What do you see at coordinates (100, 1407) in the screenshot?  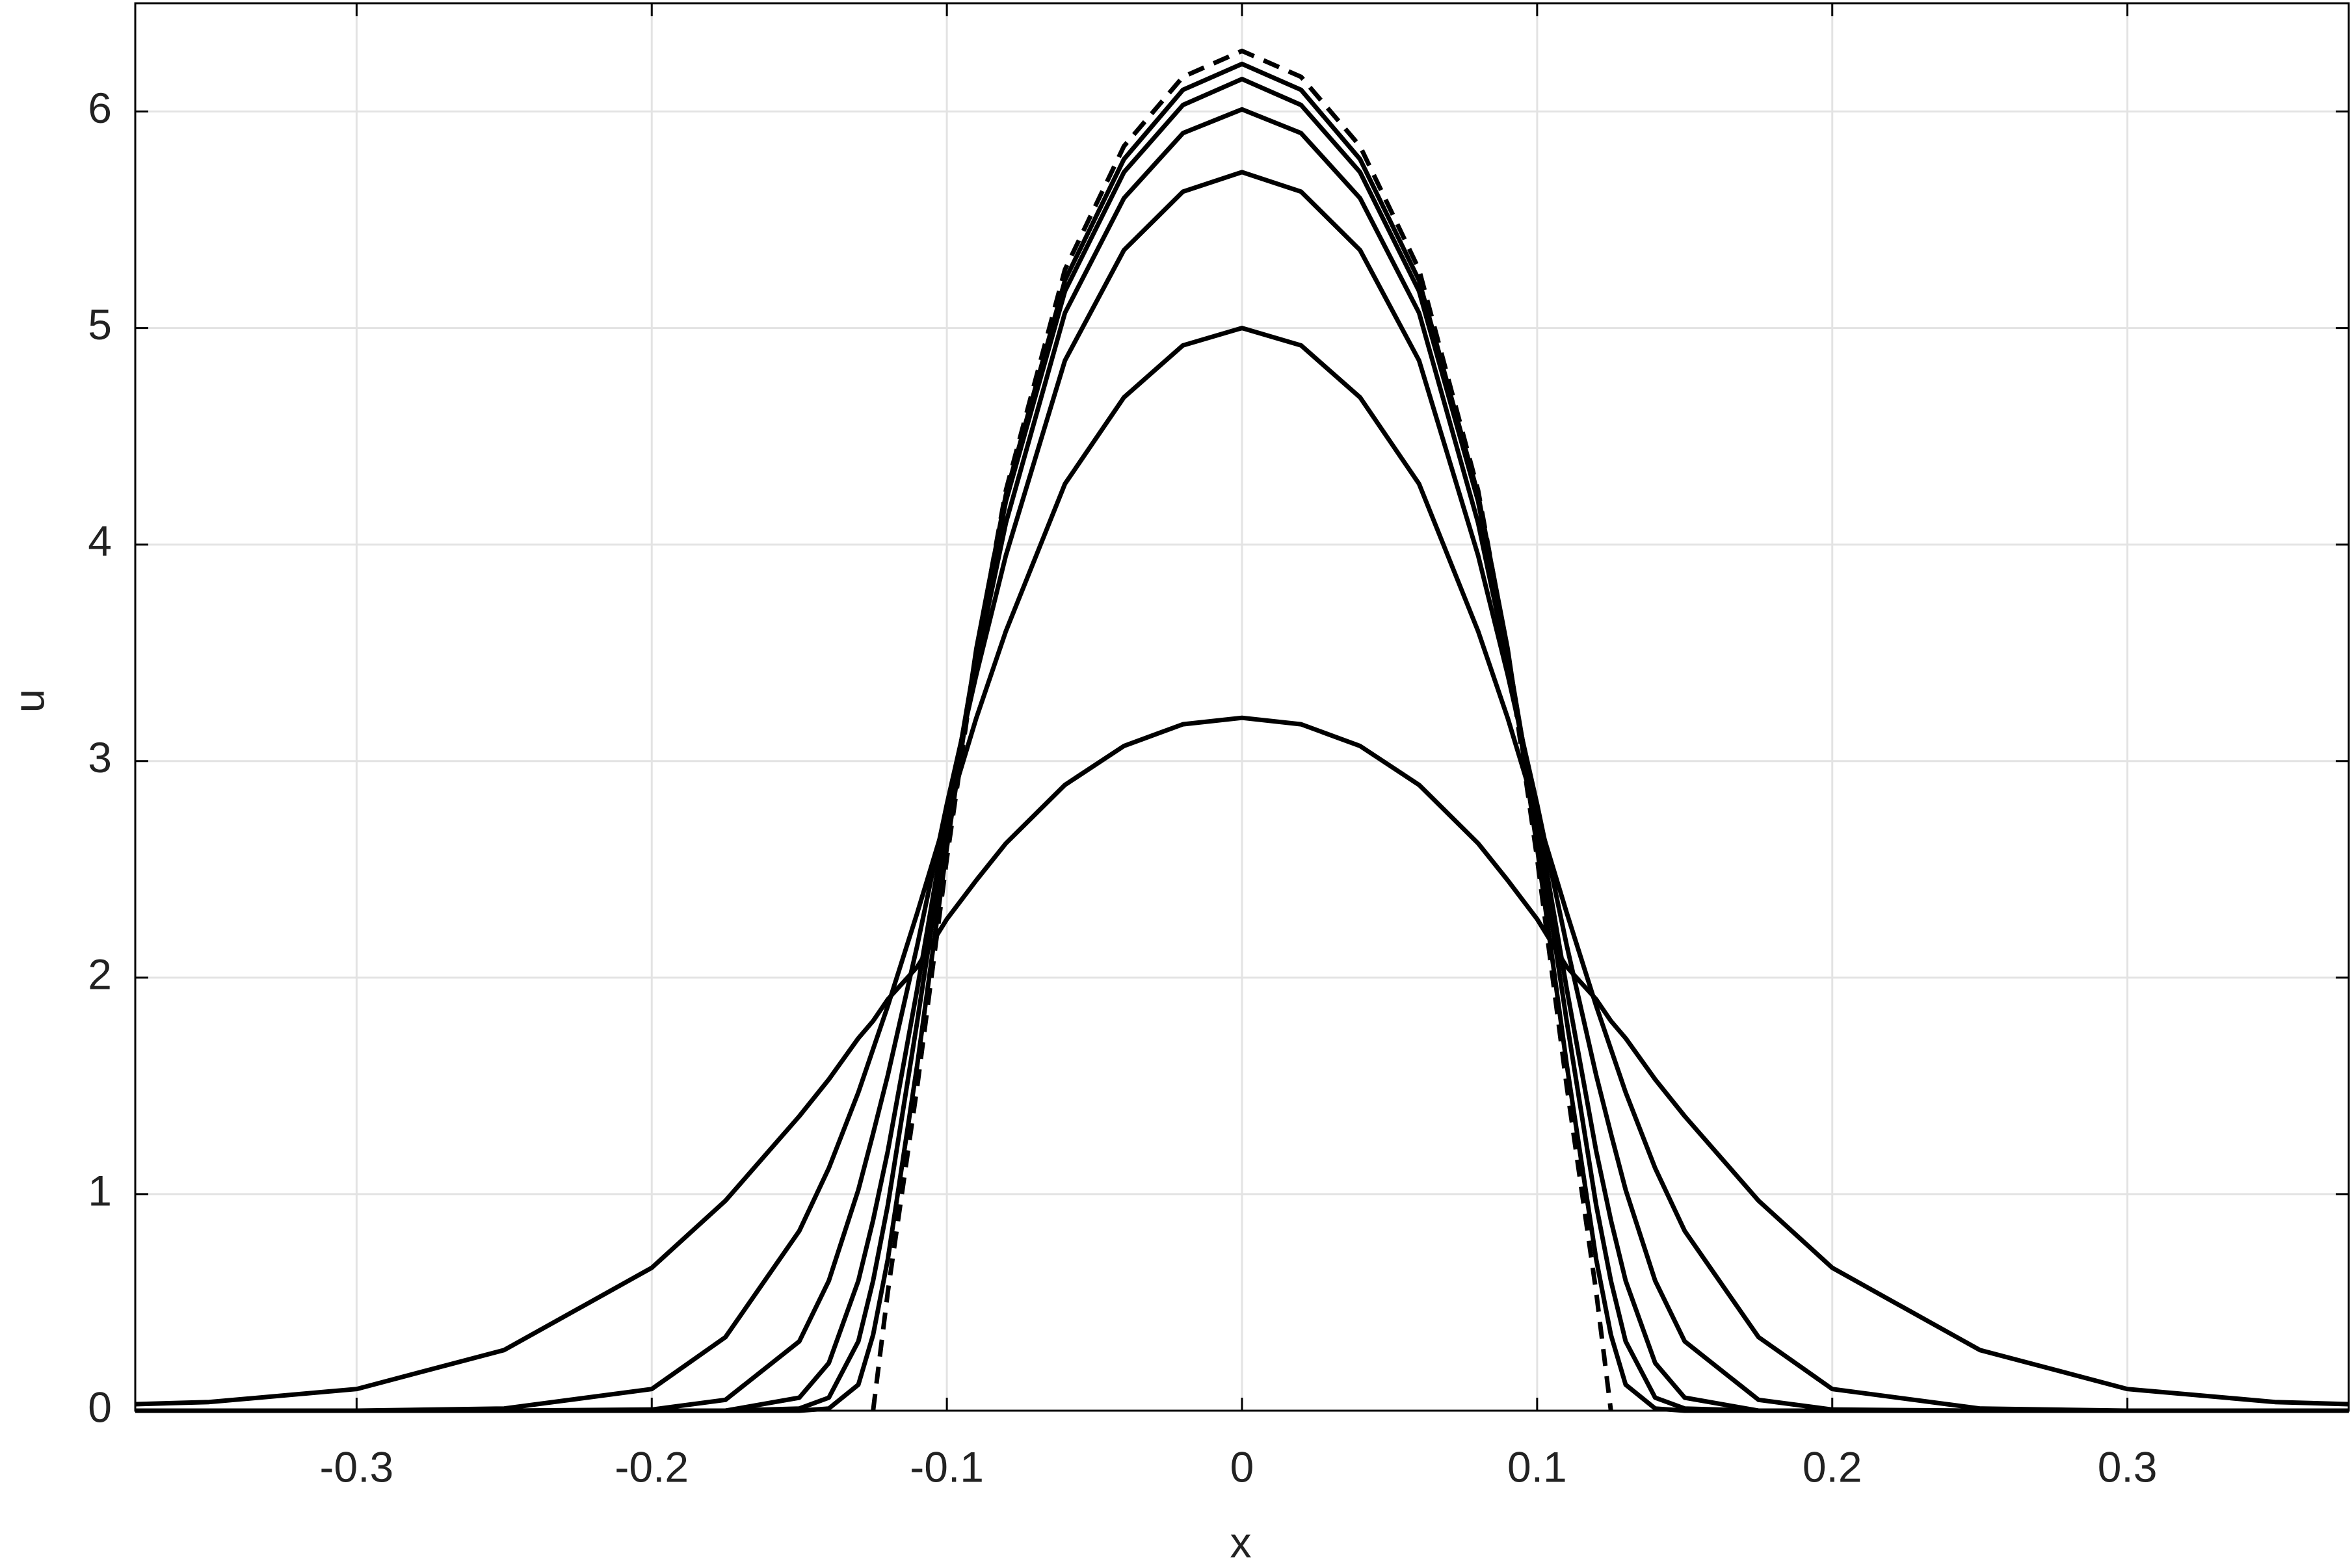 I see `y-tick-label: 0` at bounding box center [100, 1407].